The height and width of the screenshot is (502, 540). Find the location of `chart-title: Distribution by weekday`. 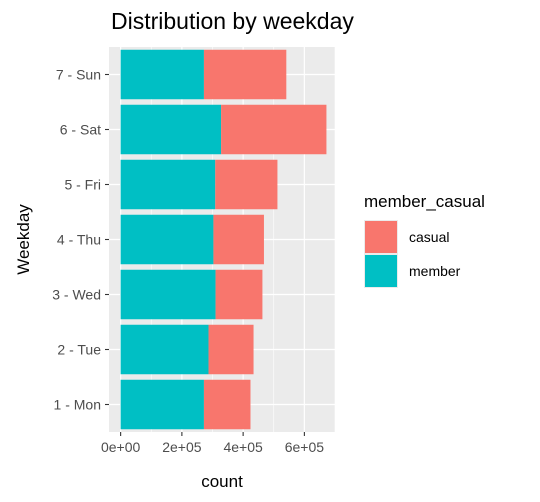

chart-title: Distribution by weekday is located at coordinates (232, 21).